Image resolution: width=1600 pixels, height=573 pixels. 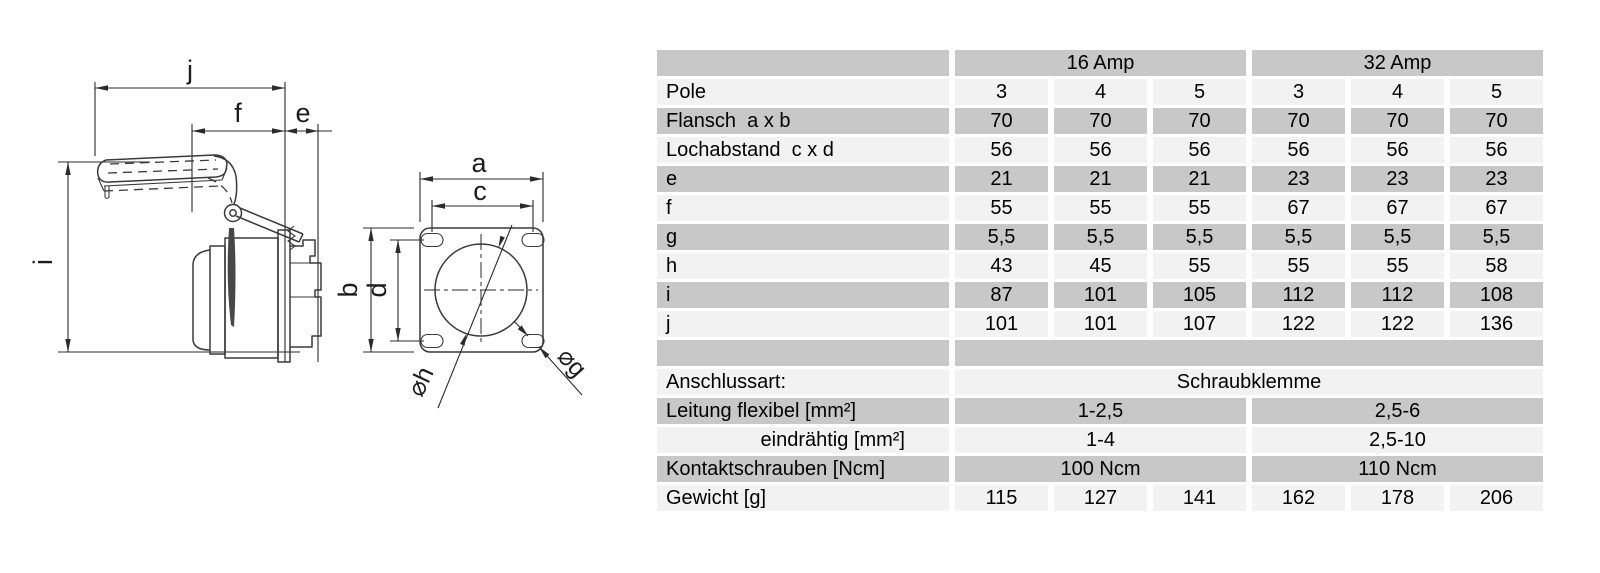 I want to click on cell: 1-2,5, so click(x=1100, y=411).